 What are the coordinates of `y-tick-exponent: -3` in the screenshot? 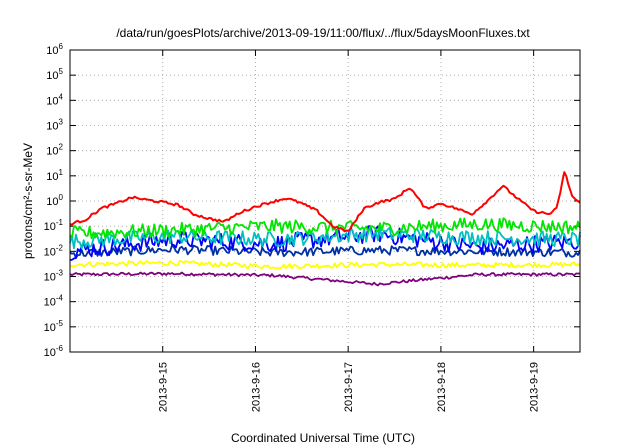 It's located at (60, 273).